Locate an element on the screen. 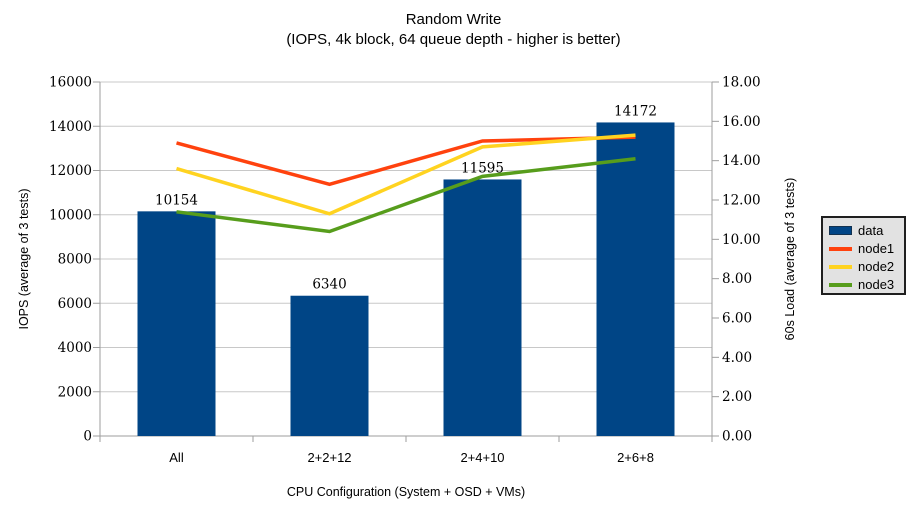 The image size is (907, 510). legend-swatch-node3-line is located at coordinates (840, 284).